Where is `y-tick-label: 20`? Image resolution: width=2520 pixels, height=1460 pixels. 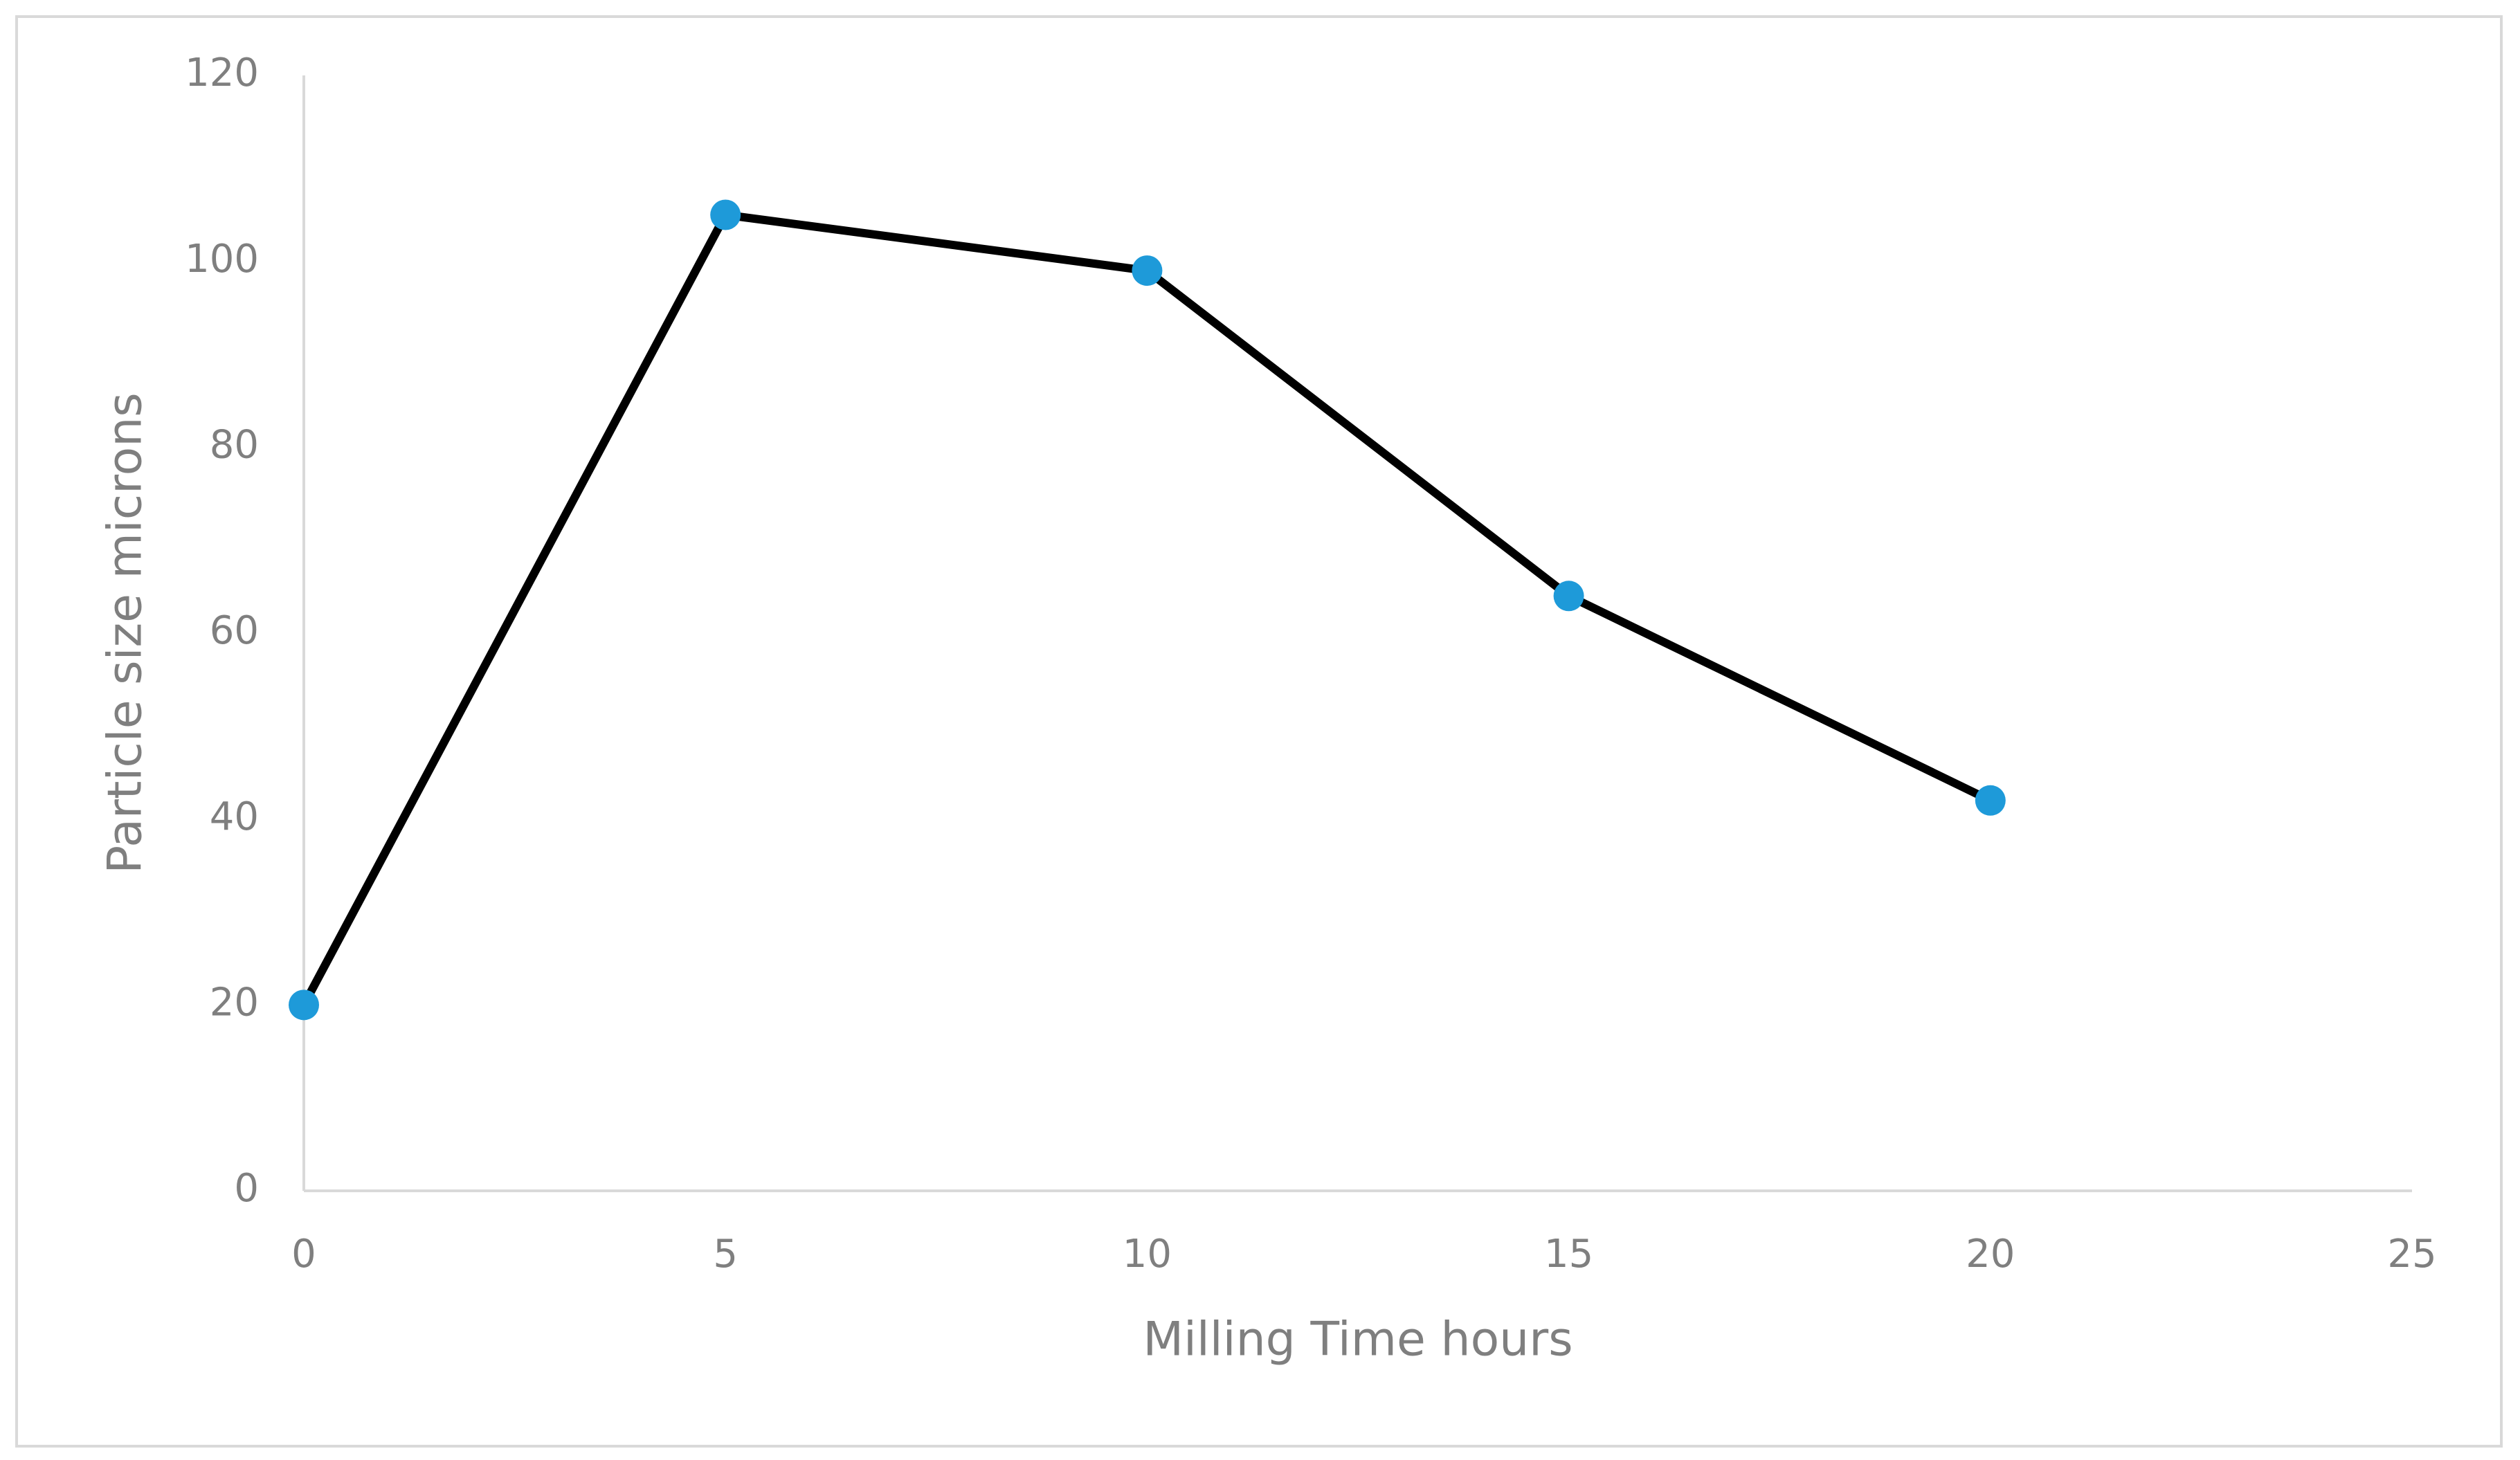 y-tick-label: 20 is located at coordinates (235, 1002).